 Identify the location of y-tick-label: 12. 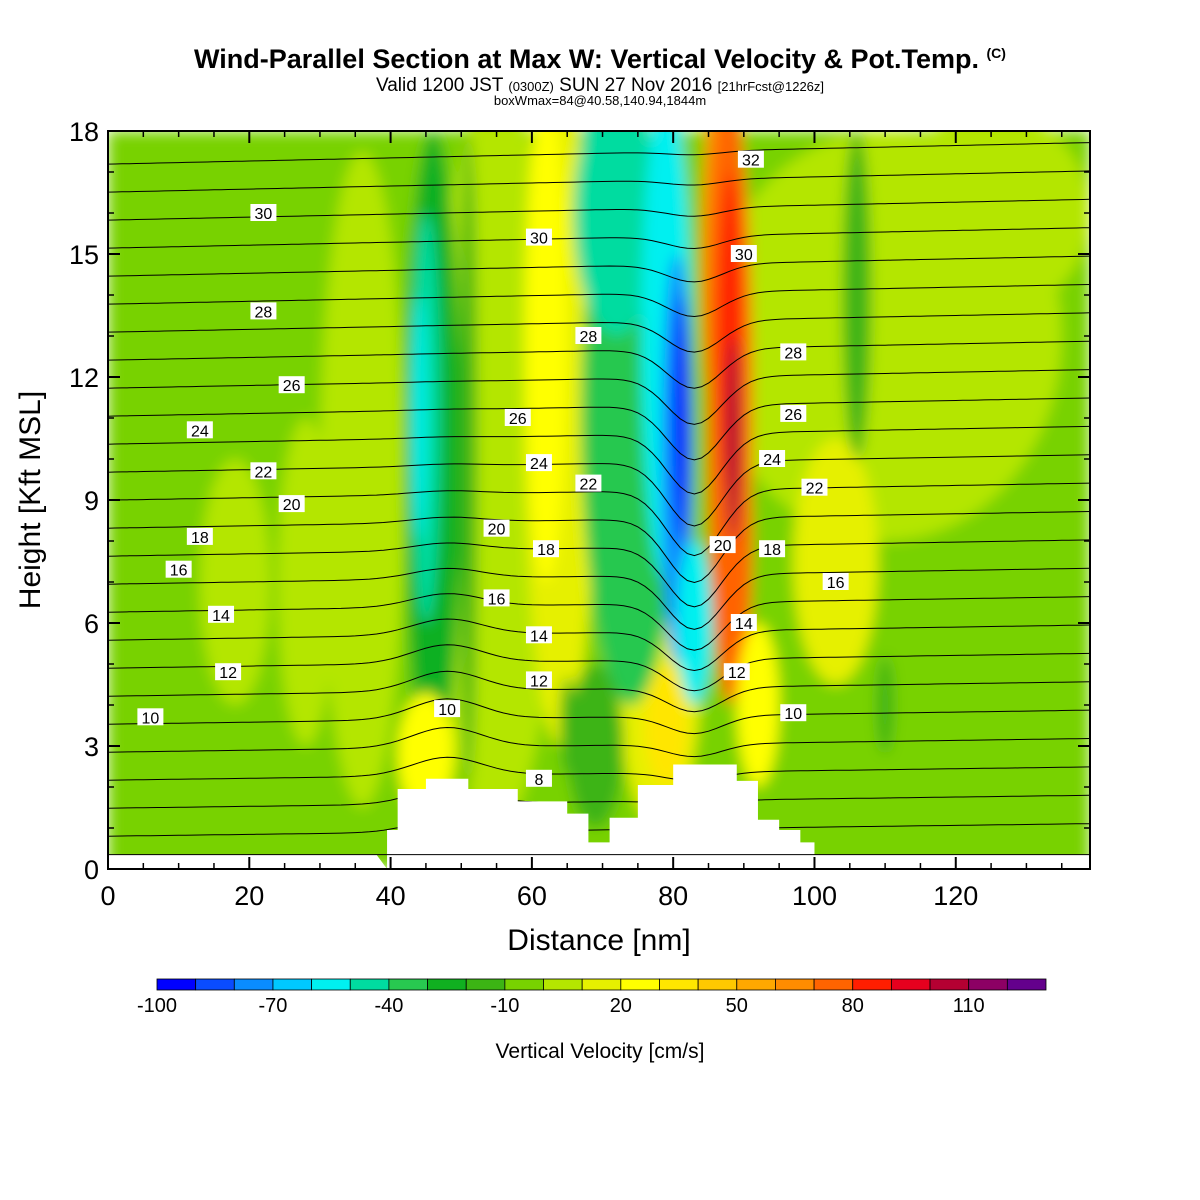
(84, 378).